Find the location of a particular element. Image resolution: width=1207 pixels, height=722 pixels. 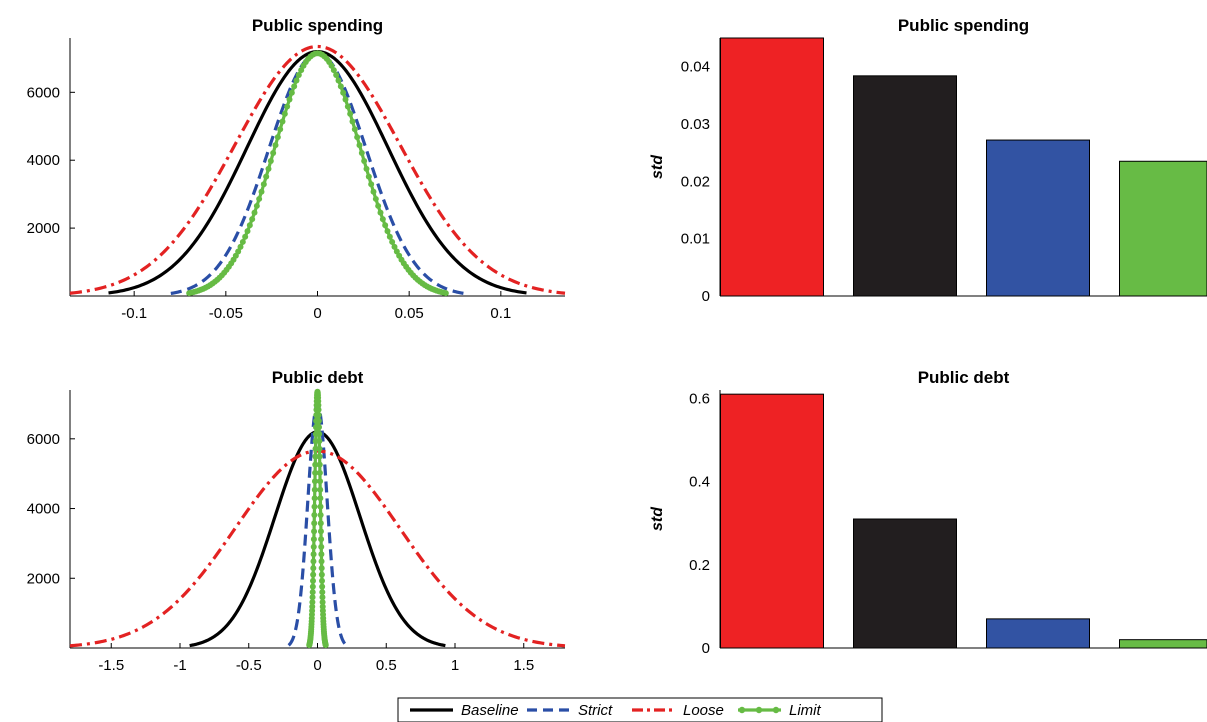

y-tick-label: 0.02 is located at coordinates (695, 181).